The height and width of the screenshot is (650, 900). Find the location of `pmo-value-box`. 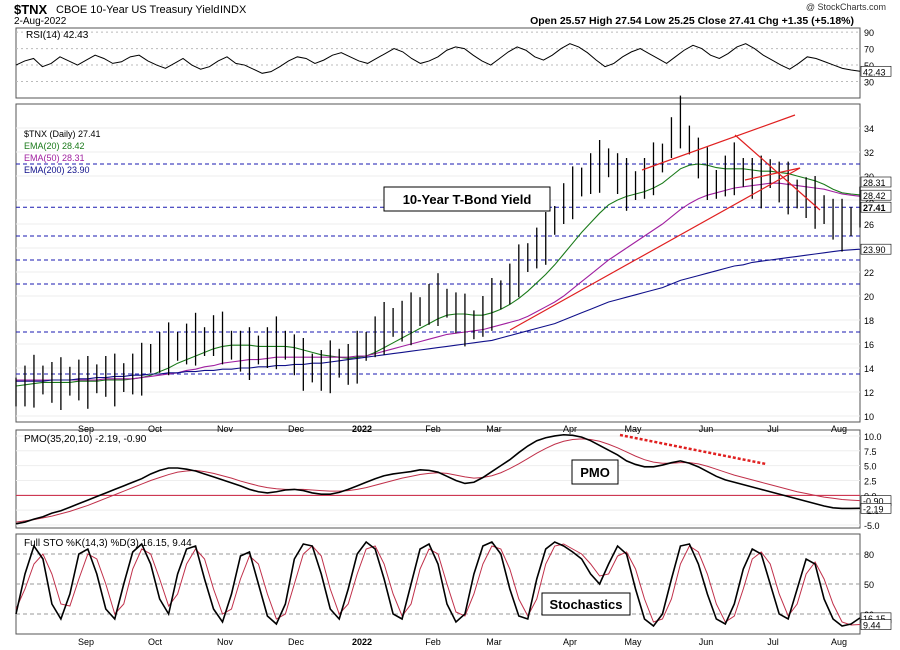

pmo-value-box is located at coordinates (876, 508).